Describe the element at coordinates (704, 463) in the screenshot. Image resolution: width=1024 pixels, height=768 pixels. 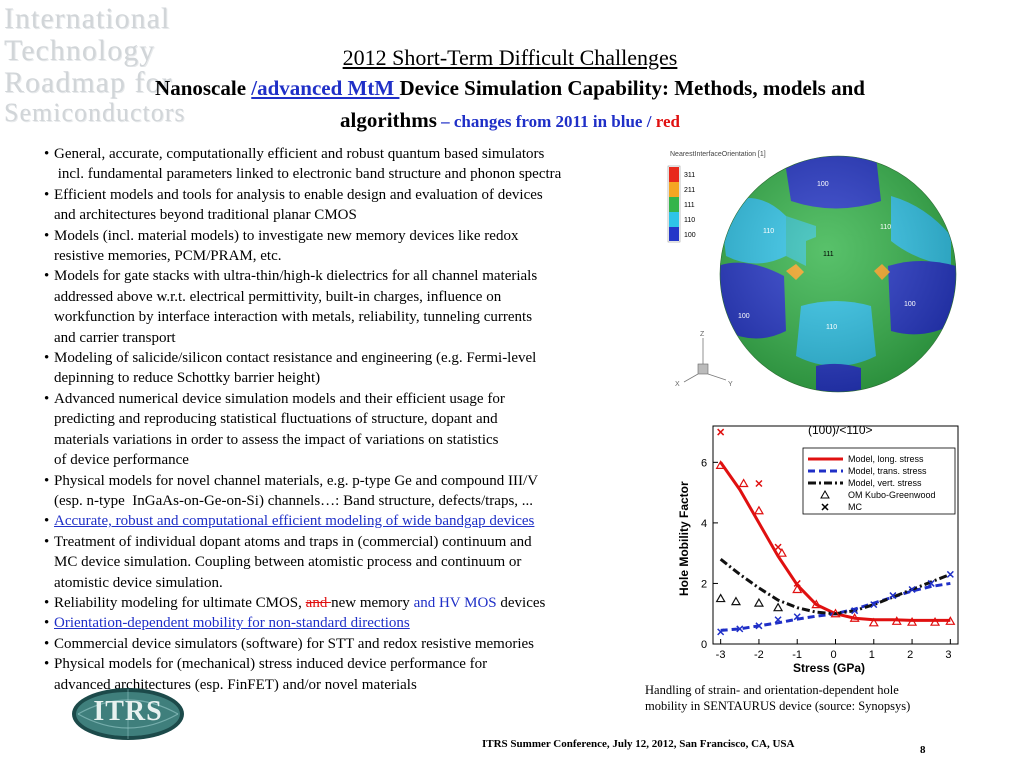
I see `y-tick-label: 6` at that location.